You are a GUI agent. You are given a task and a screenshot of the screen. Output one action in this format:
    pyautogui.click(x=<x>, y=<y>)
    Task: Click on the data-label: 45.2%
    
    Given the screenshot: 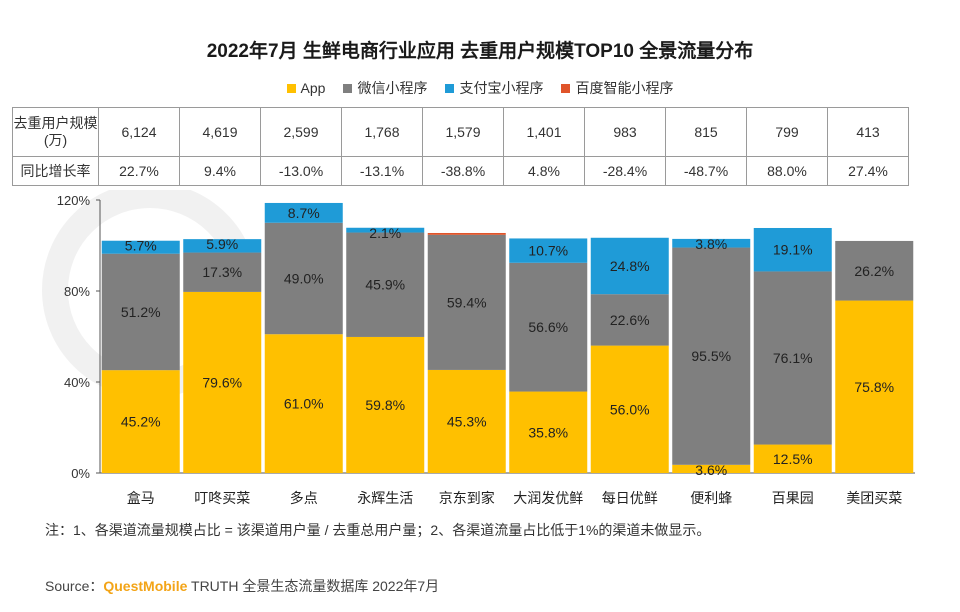 What is the action you would take?
    pyautogui.click(x=141, y=422)
    